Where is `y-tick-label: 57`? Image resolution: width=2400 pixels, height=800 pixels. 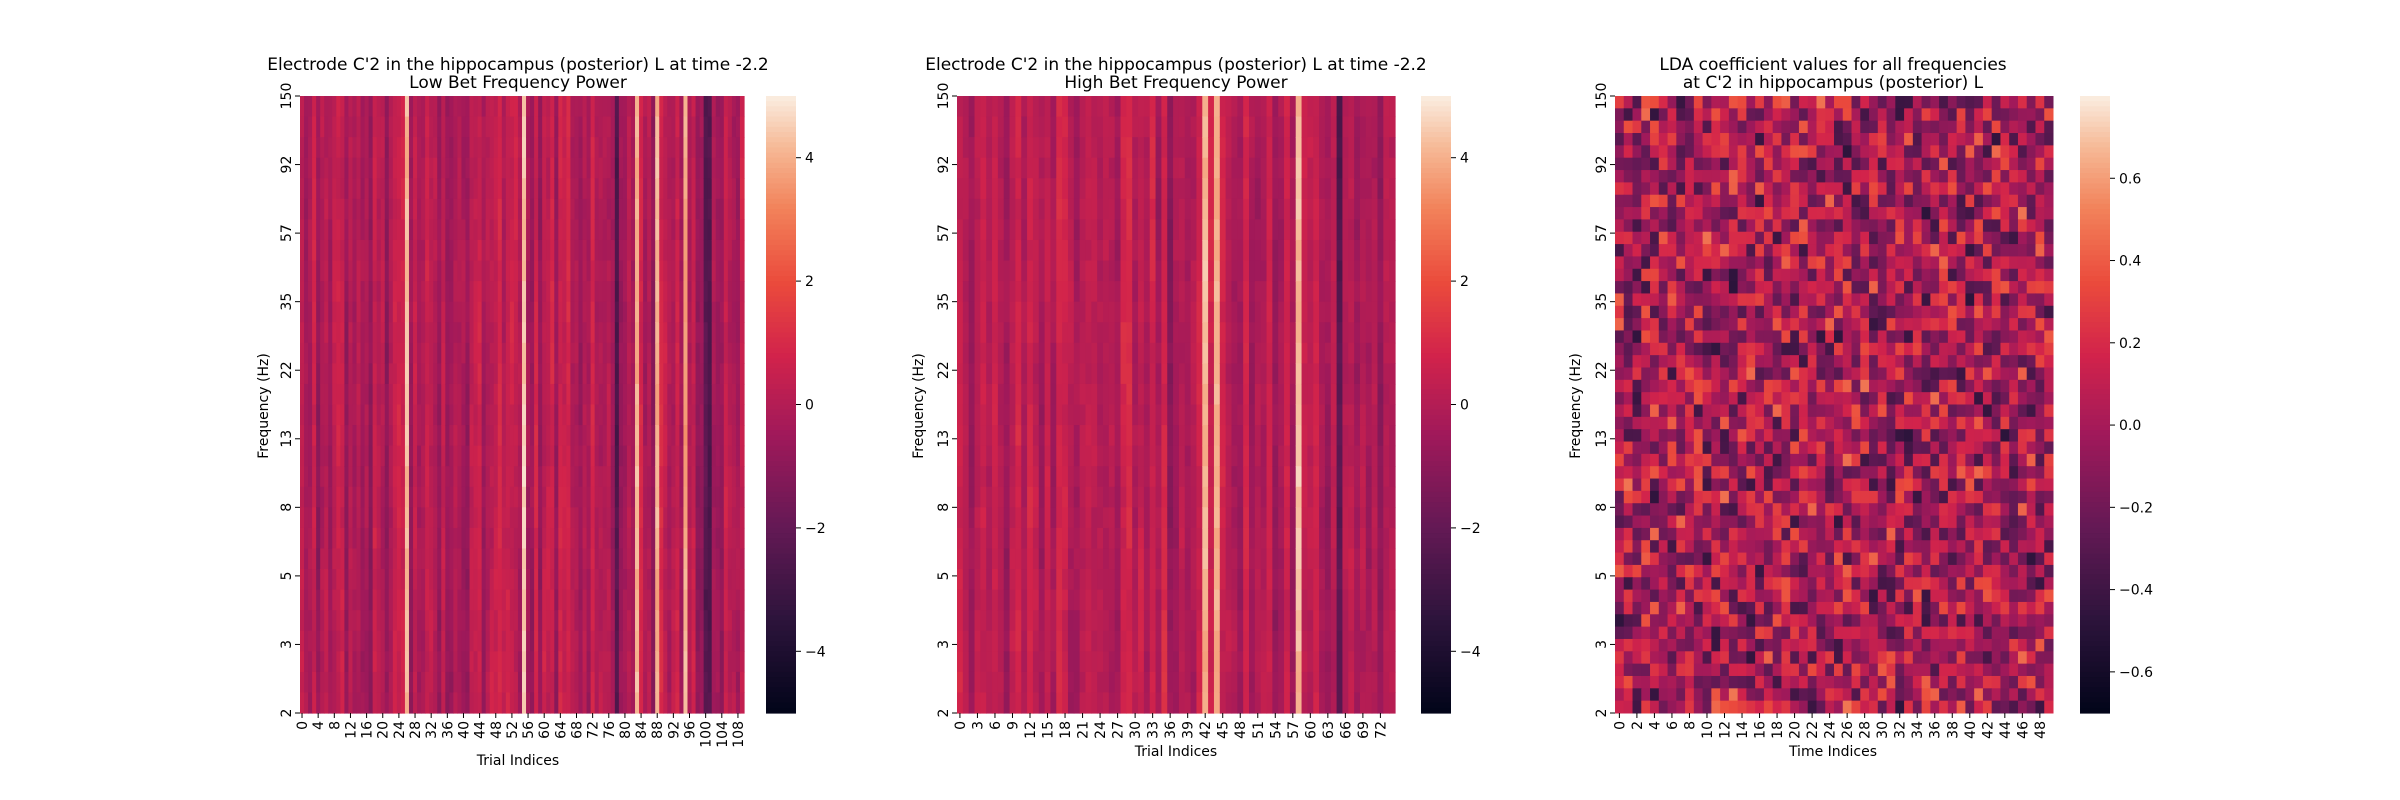 y-tick-label: 57 is located at coordinates (287, 233).